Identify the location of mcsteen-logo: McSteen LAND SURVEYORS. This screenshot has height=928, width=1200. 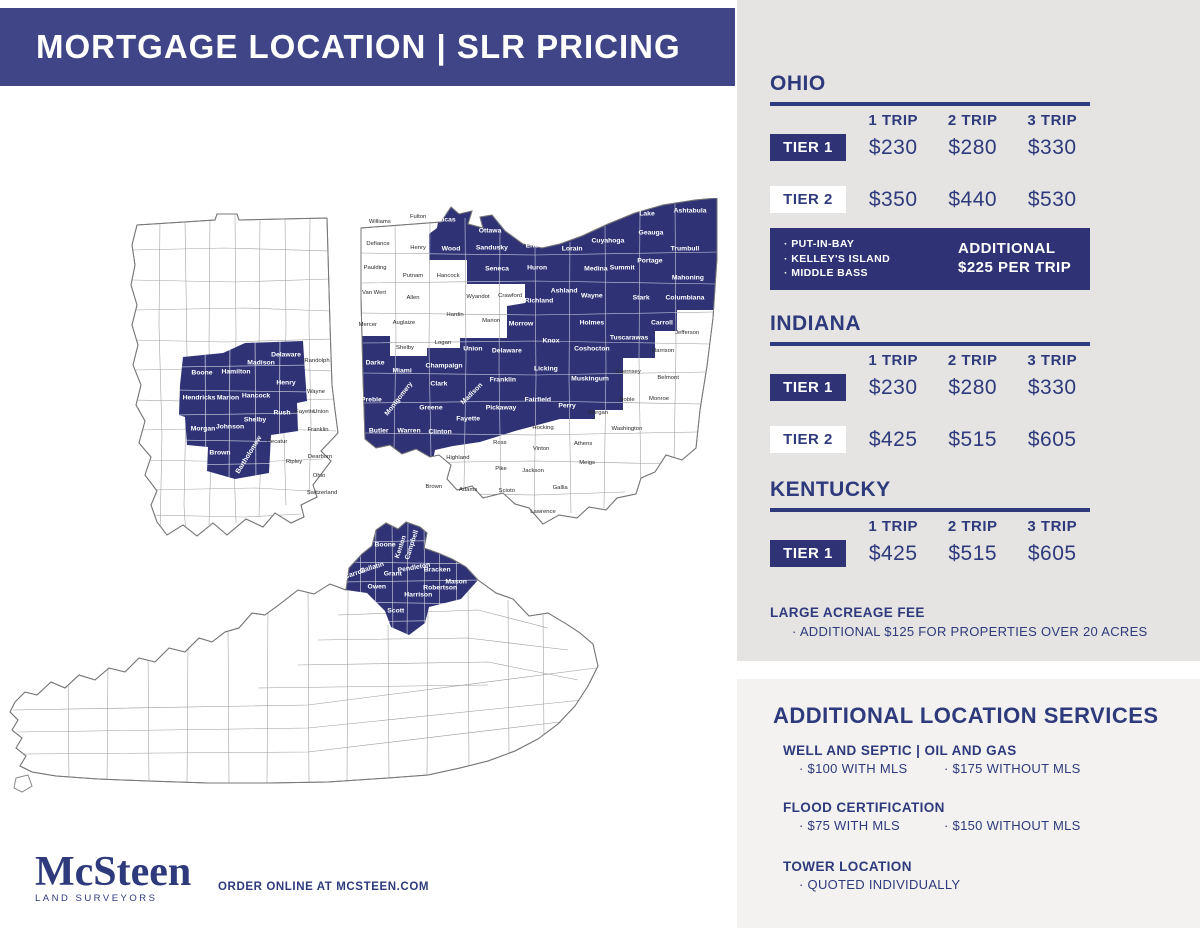
(113, 876).